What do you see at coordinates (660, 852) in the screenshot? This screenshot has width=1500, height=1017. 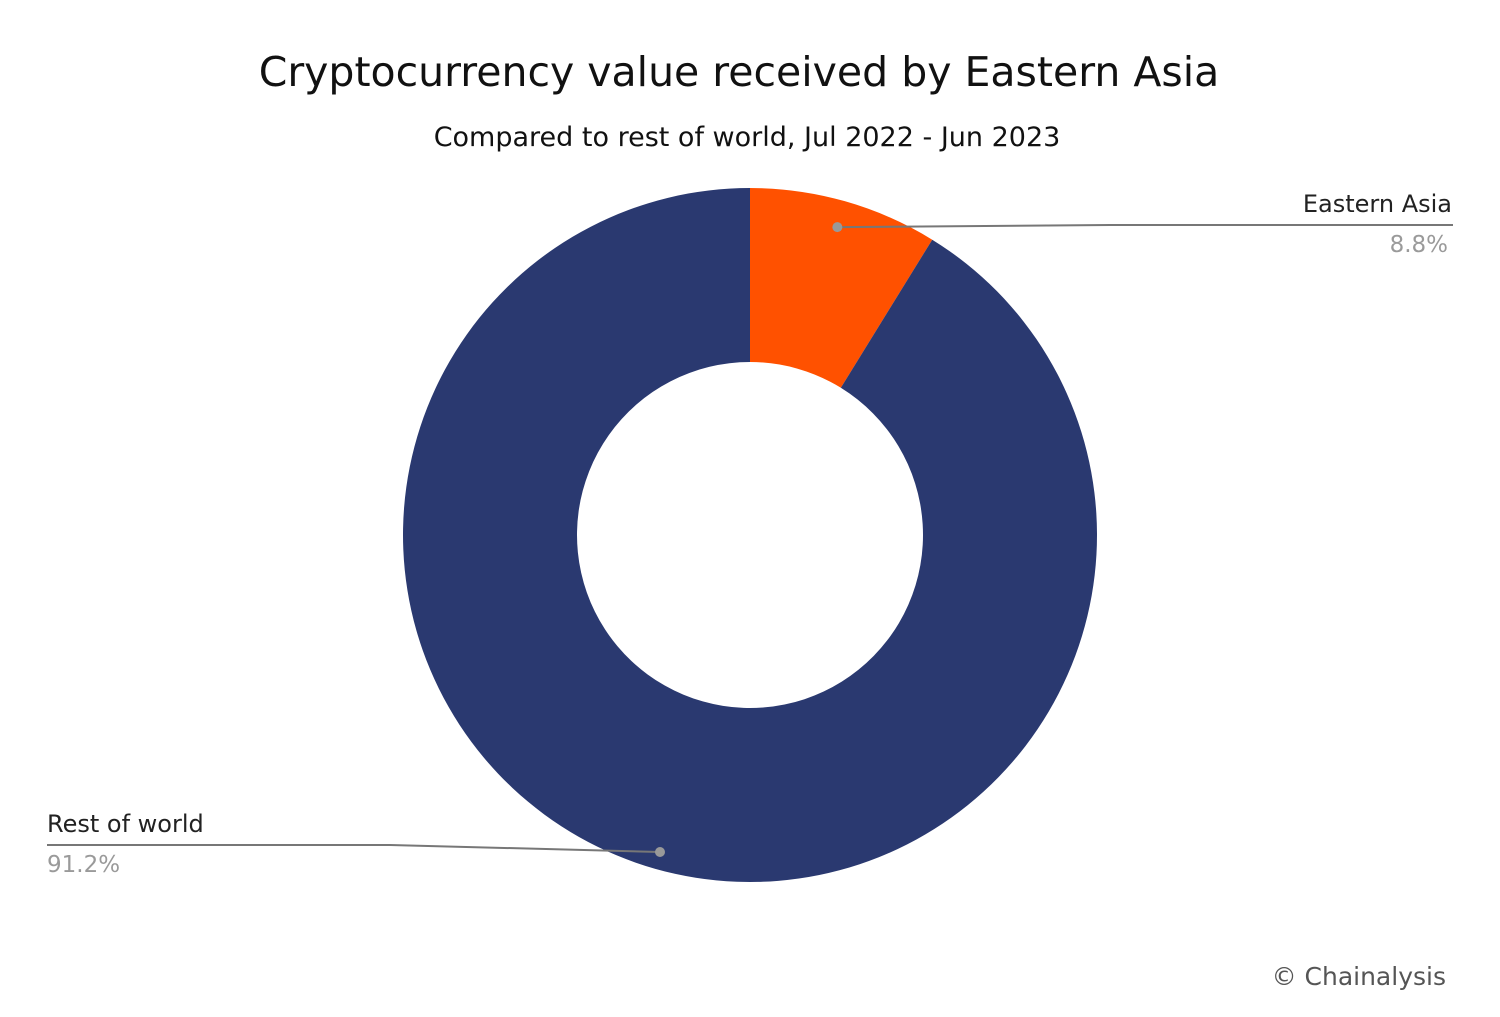 I see `rest-of-world-leader-dot` at bounding box center [660, 852].